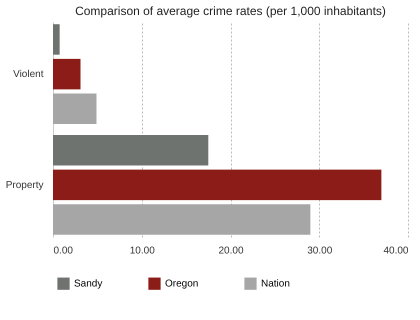  What do you see at coordinates (28, 74) in the screenshot?
I see `y-tick-label: Violent` at bounding box center [28, 74].